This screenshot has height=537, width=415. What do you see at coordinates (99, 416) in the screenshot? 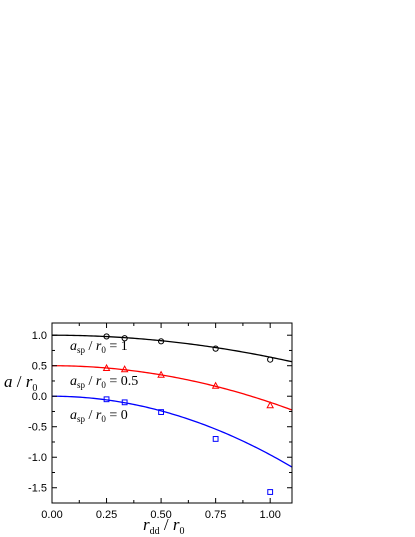
I see `annotation-asp0: asp / r0 = 0` at bounding box center [99, 416].